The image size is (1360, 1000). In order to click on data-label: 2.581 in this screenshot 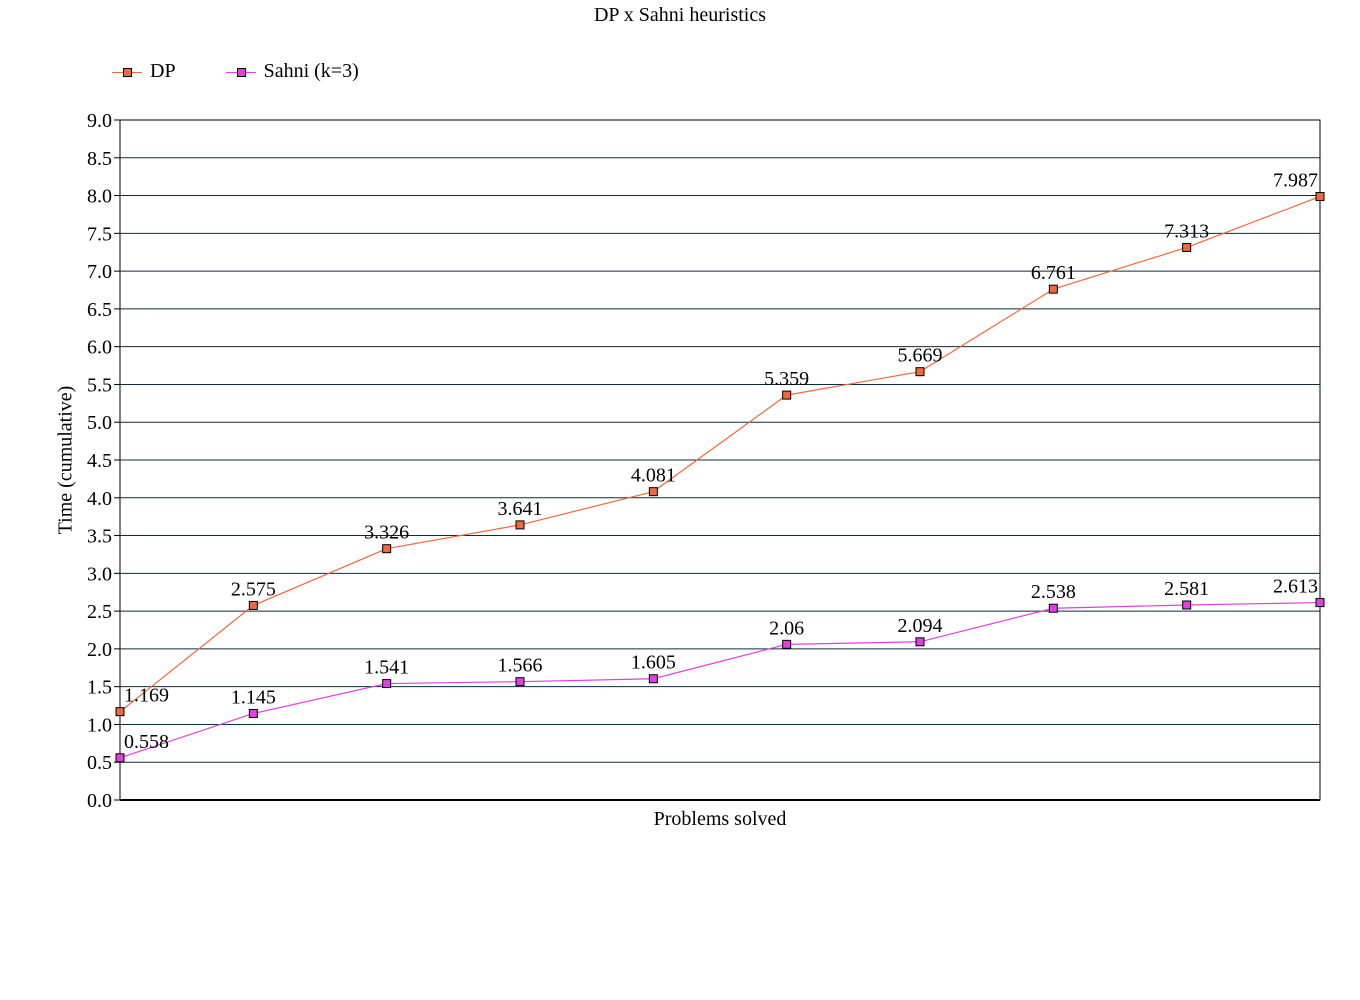, I will do `click(1186, 589)`.